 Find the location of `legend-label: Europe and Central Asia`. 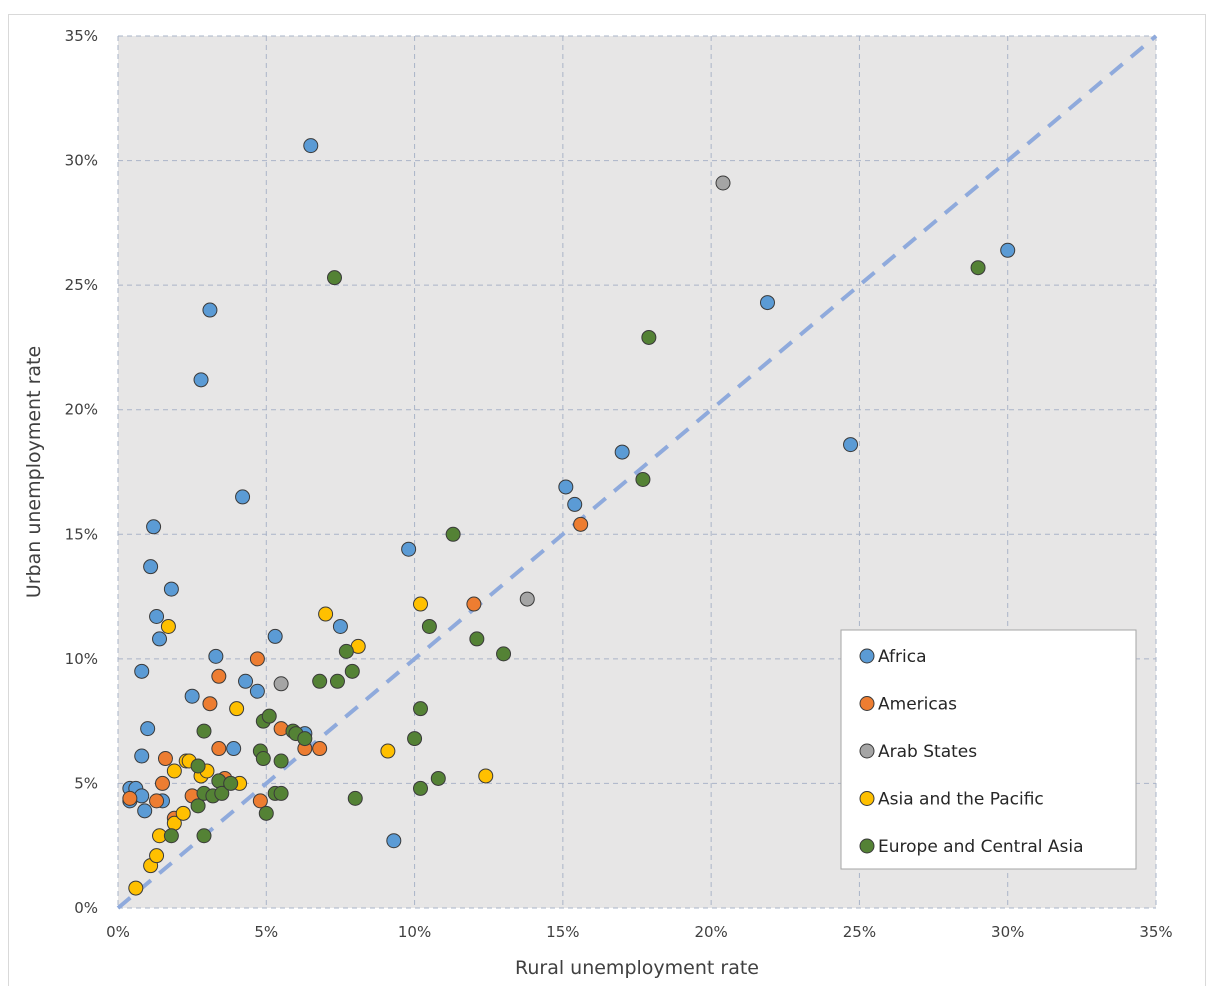

legend-label: Europe and Central Asia is located at coordinates (981, 847).